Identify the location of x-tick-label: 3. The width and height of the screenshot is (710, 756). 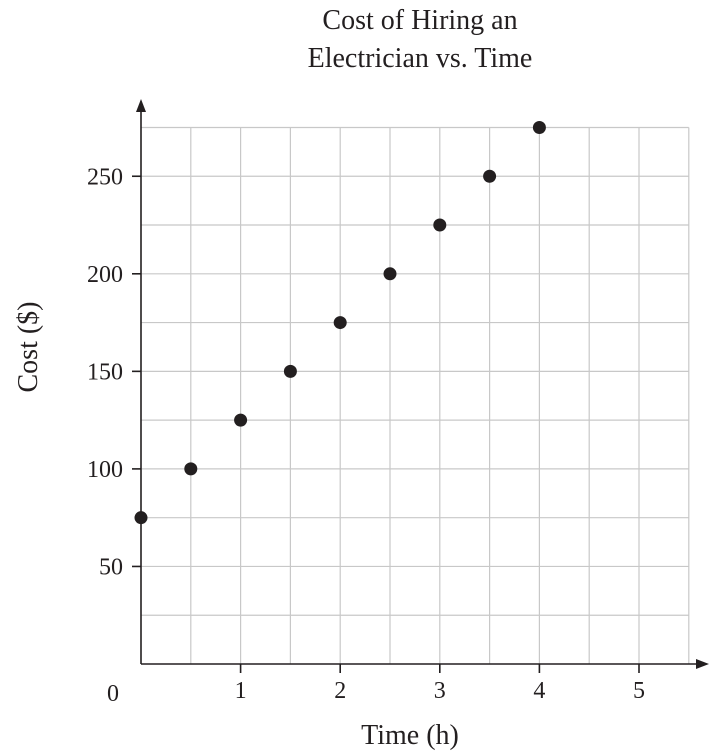
(440, 691).